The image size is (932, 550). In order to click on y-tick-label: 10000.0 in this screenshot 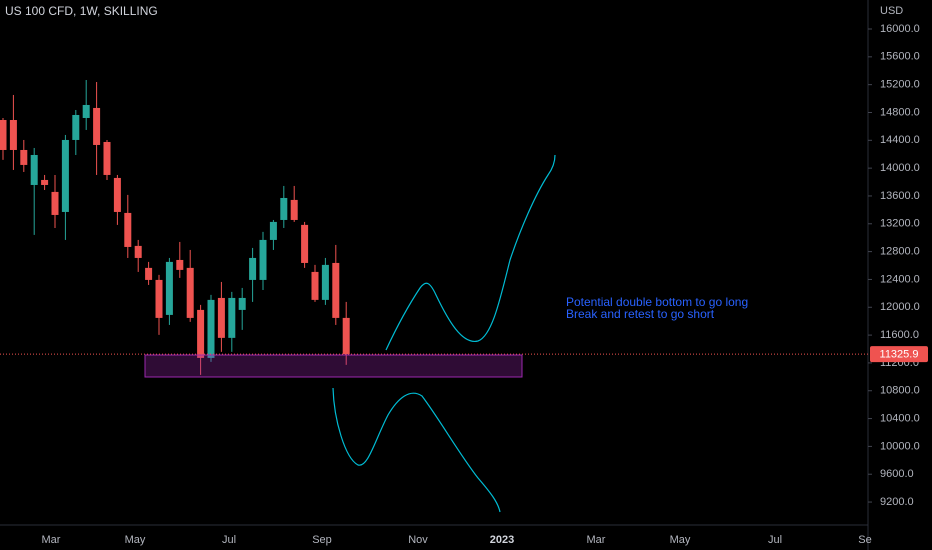, I will do `click(900, 446)`.